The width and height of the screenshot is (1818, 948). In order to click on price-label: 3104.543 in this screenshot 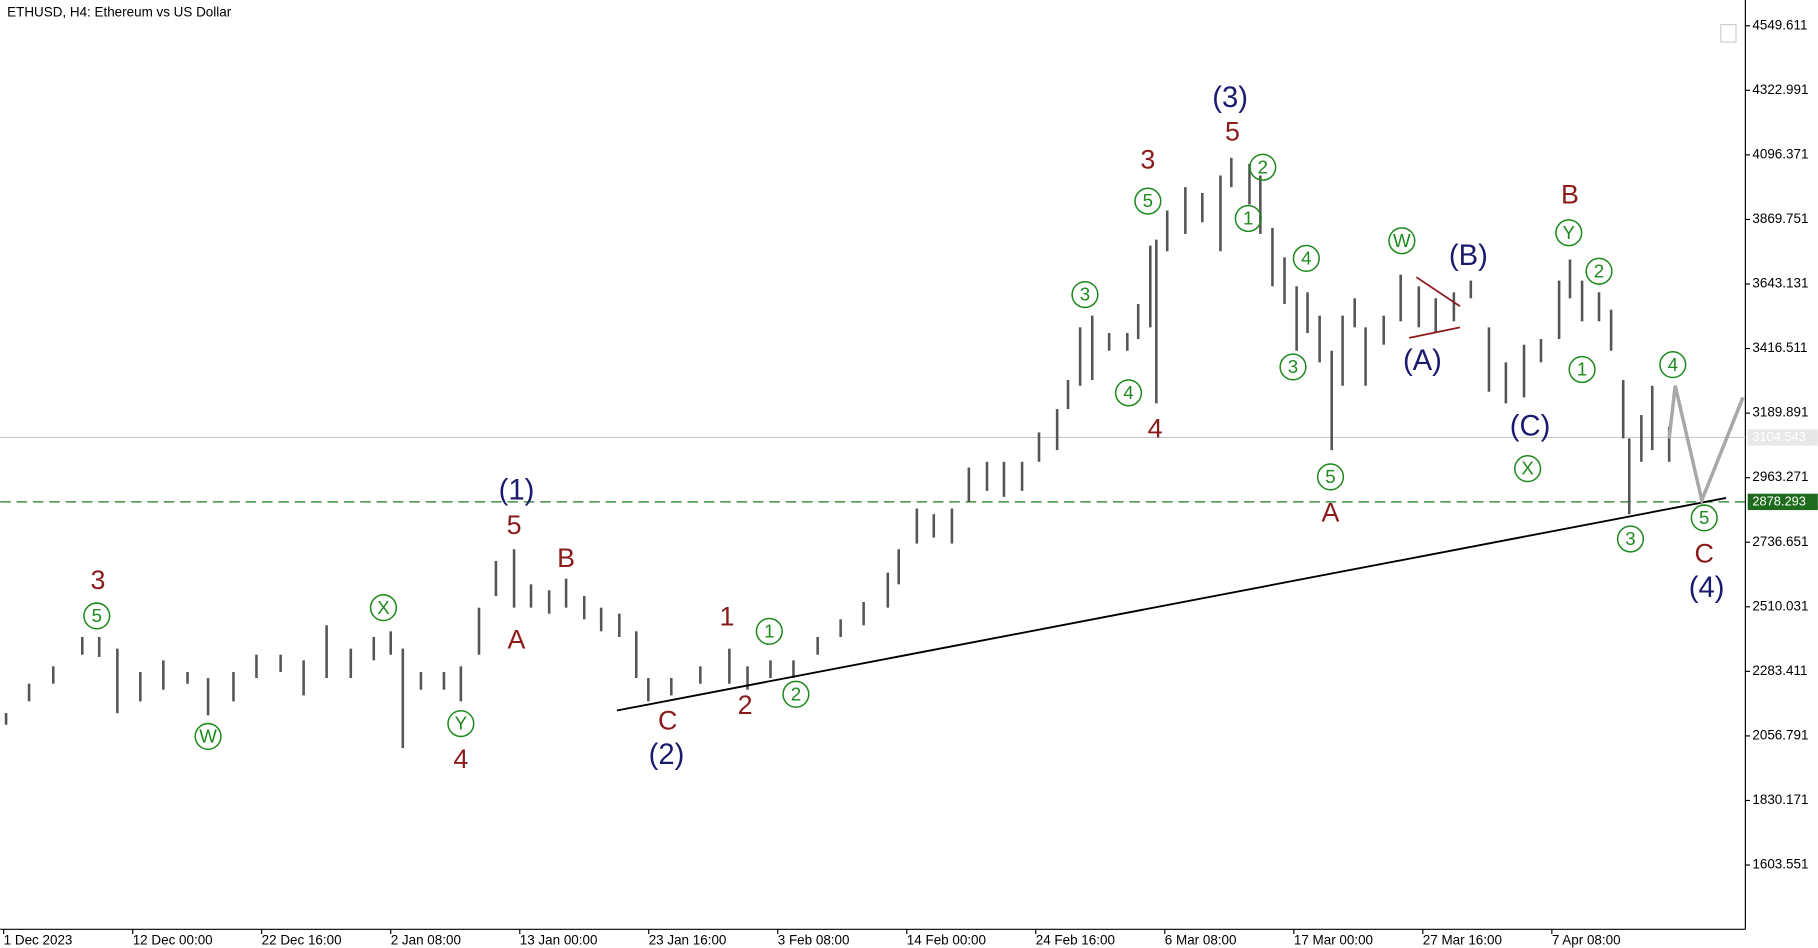, I will do `click(1779, 436)`.